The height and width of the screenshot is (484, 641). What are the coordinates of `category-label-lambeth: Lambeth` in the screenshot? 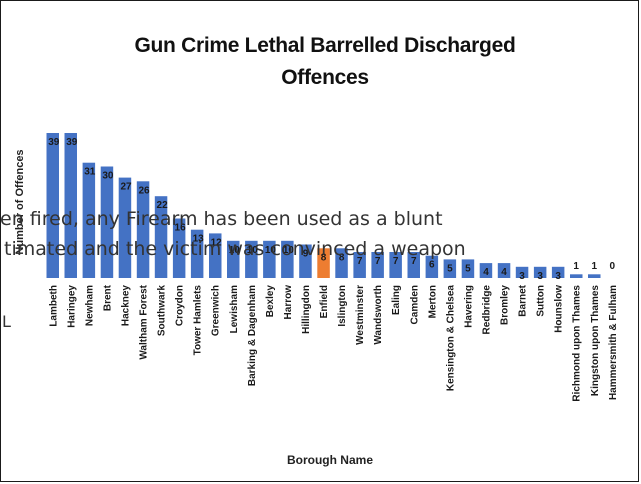 It's located at (53, 306).